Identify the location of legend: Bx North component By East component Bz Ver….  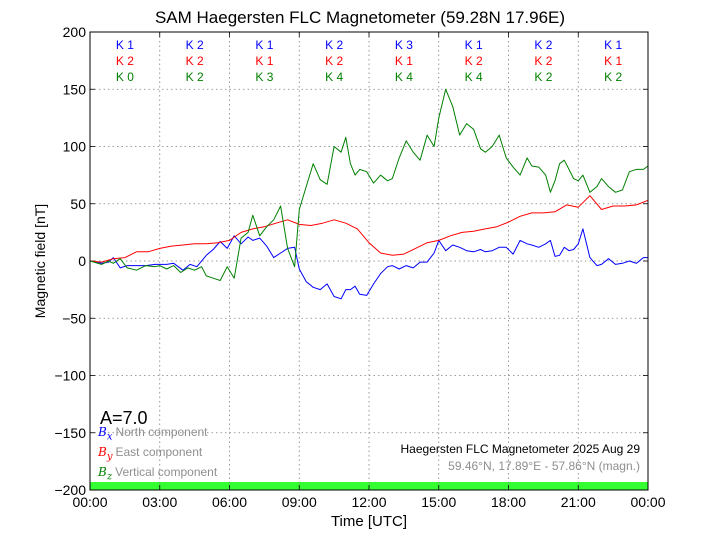
(157, 455).